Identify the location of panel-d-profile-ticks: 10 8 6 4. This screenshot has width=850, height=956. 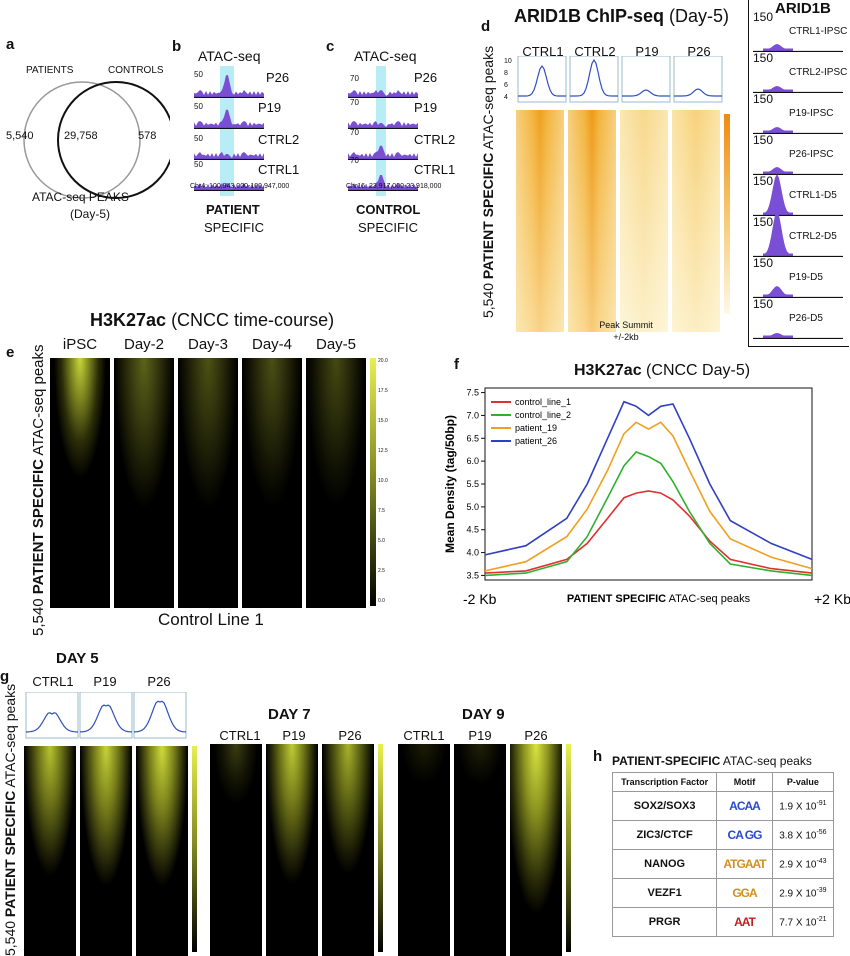
(508, 80).